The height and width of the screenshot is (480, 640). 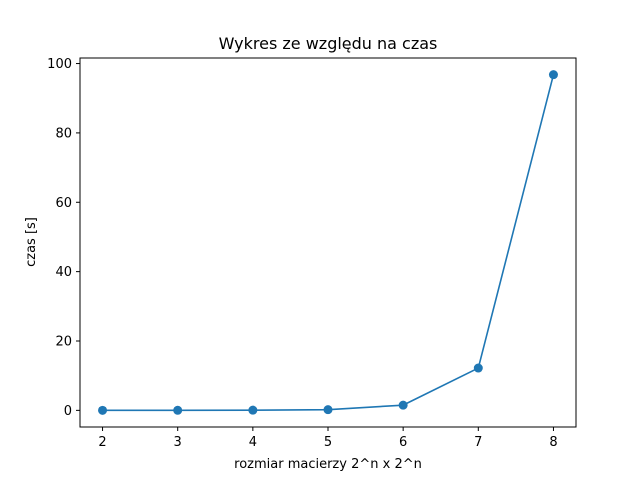 What do you see at coordinates (63, 203) in the screenshot?
I see `y-tick-label: 60` at bounding box center [63, 203].